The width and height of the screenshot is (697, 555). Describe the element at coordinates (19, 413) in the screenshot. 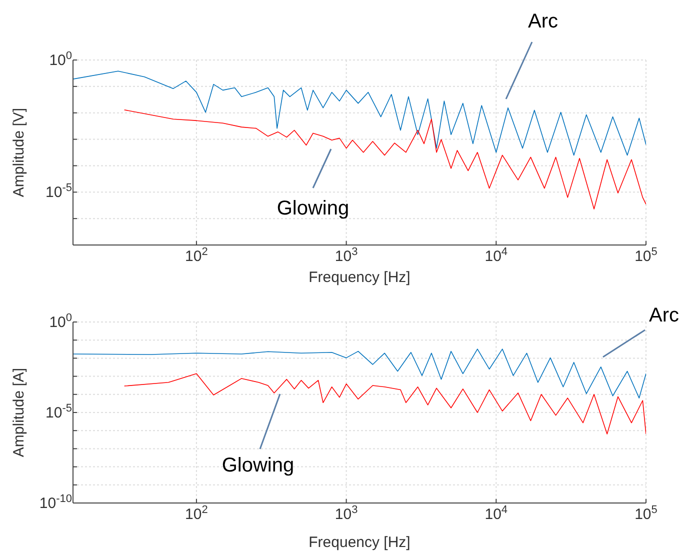

I see `y-axis-title: Amplitude [A]` at that location.